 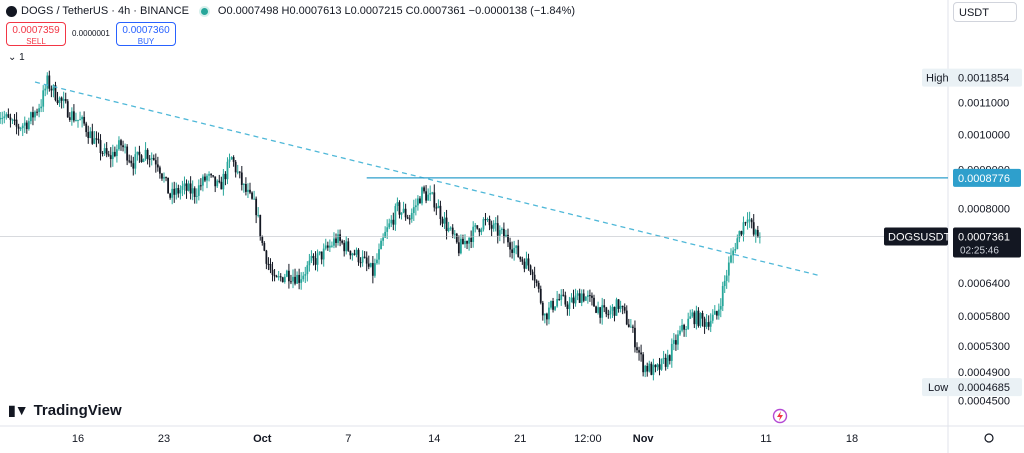 I want to click on settings-icon, so click(x=989, y=438).